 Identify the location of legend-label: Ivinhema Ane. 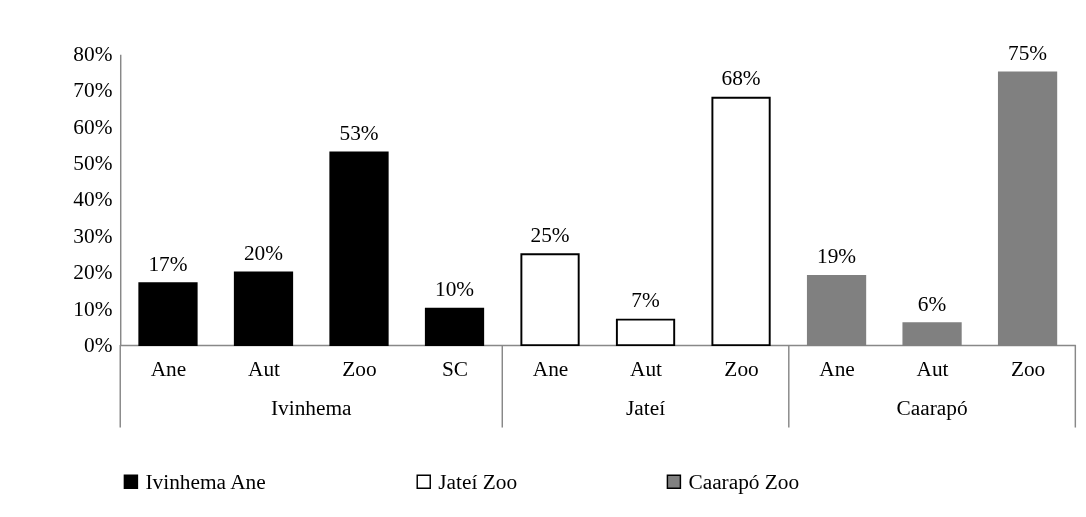
(205, 481).